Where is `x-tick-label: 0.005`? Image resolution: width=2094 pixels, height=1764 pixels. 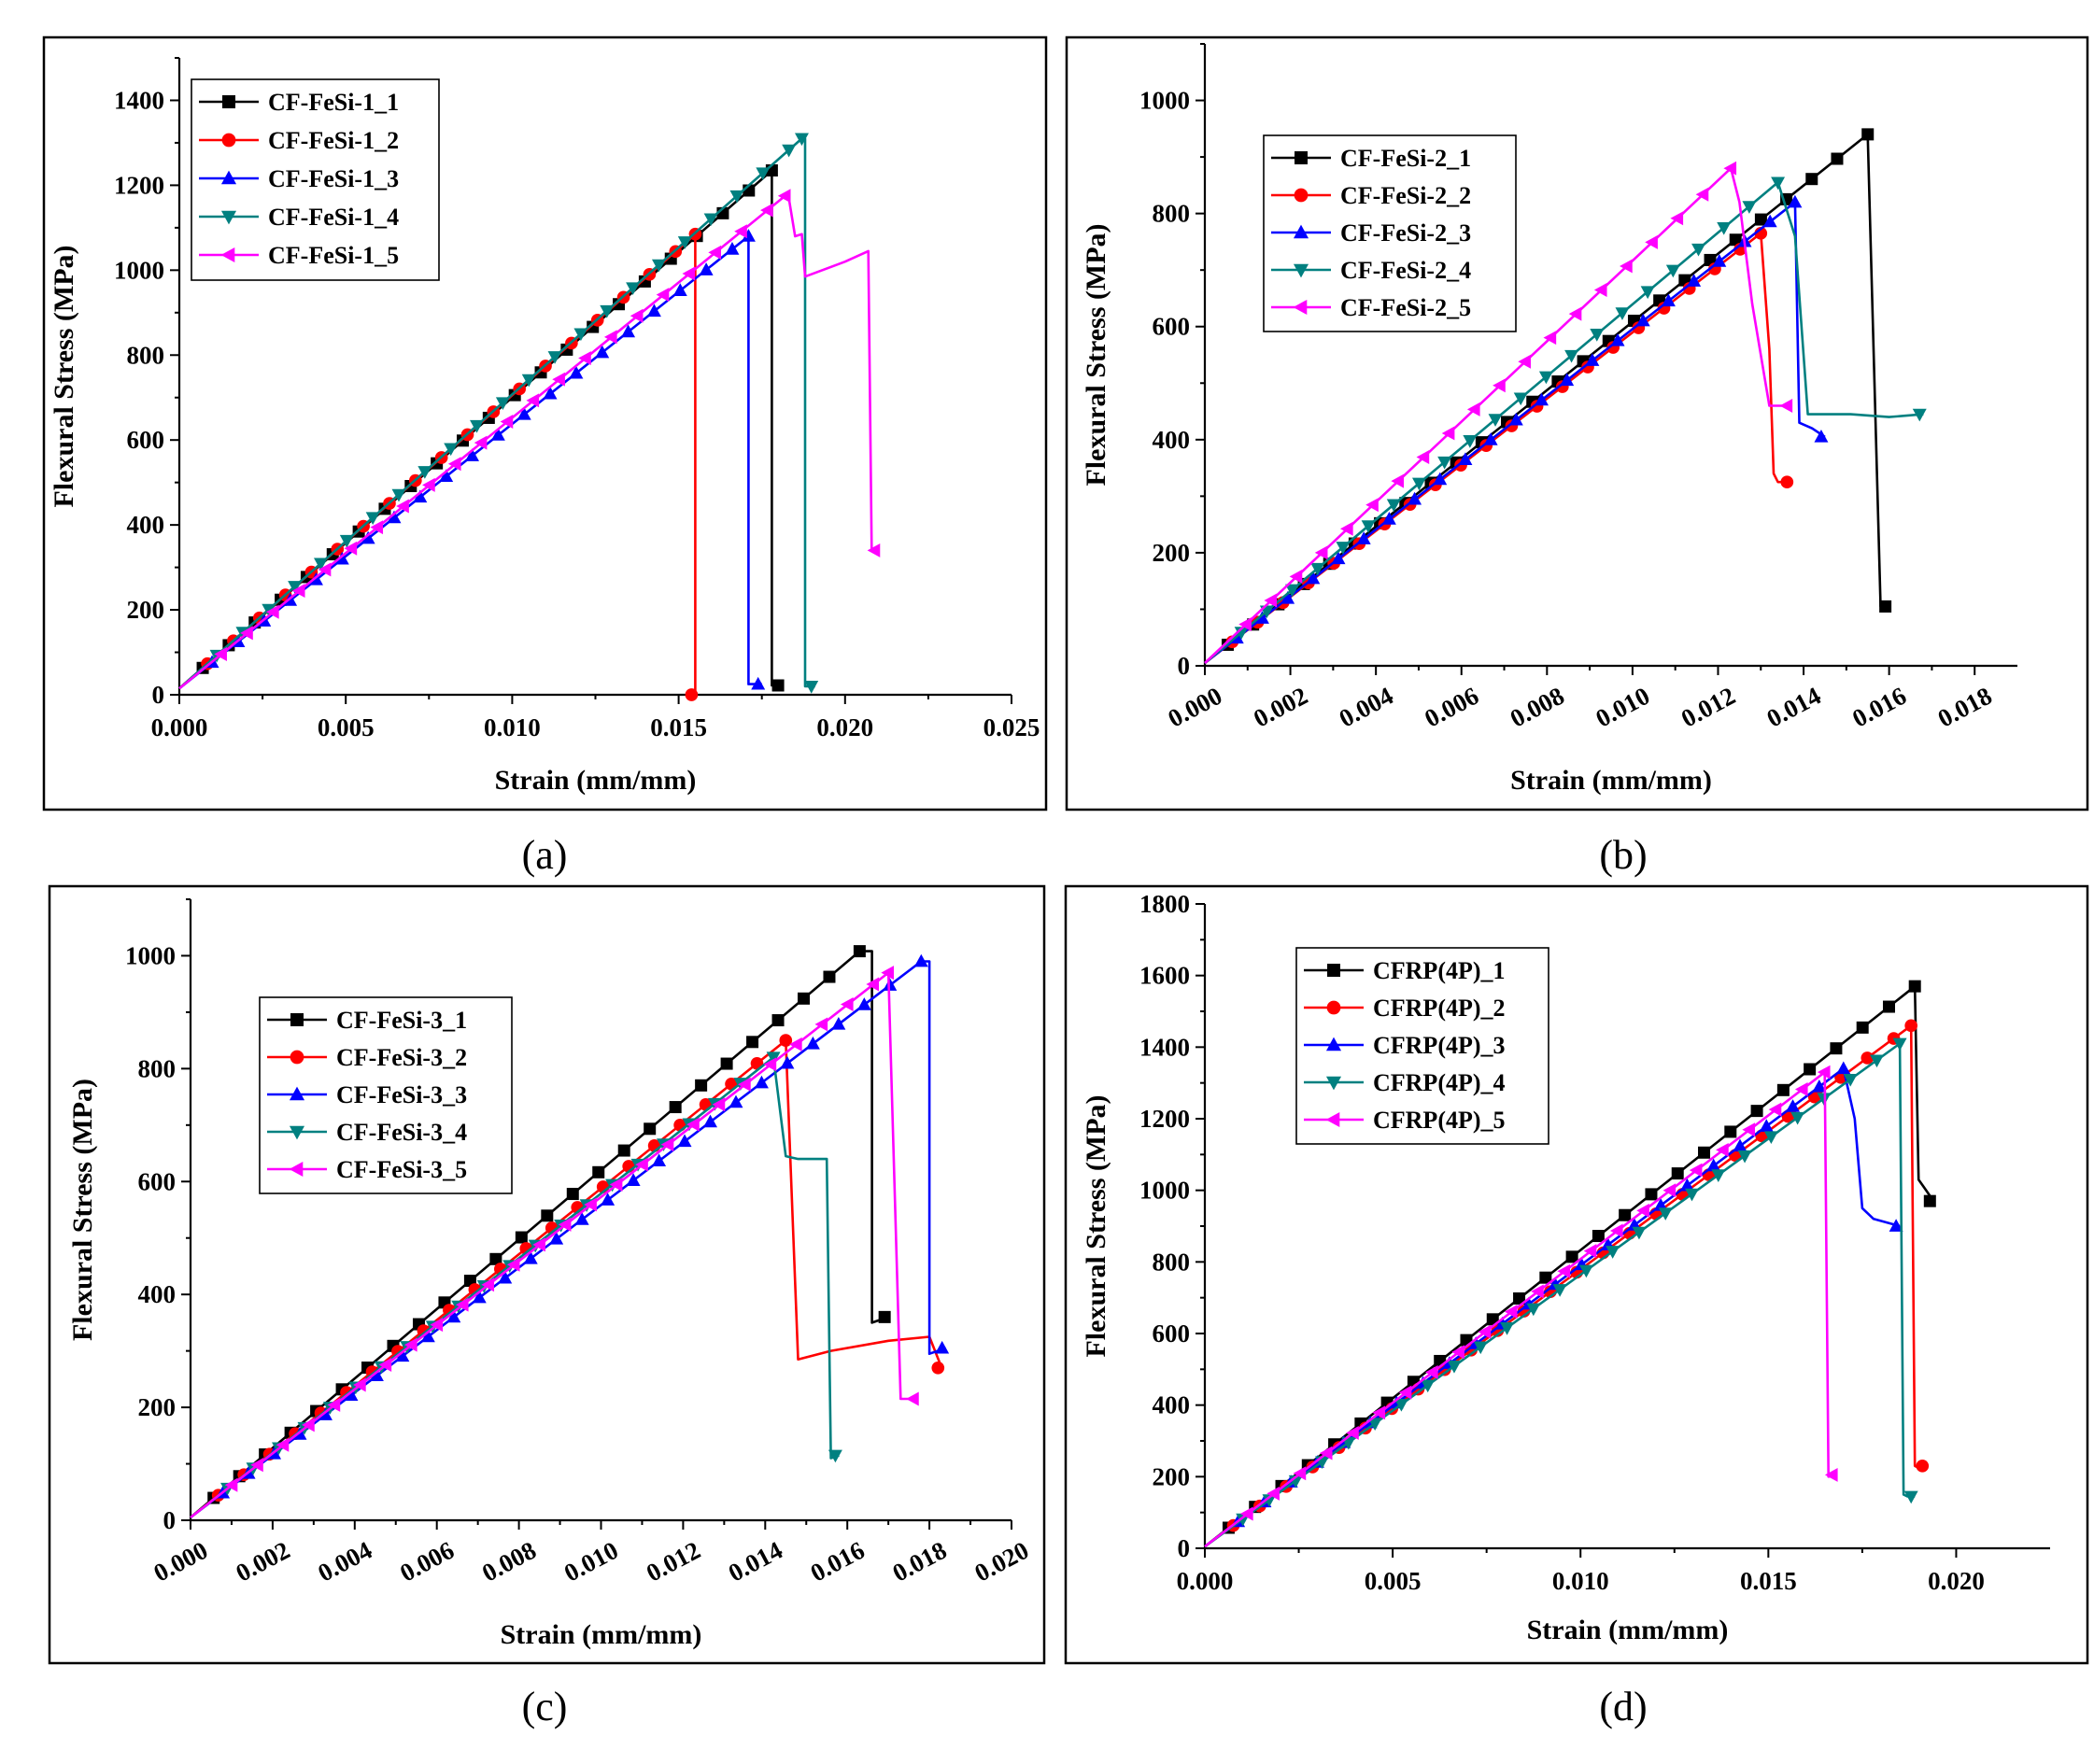 x-tick-label: 0.005 is located at coordinates (1393, 1581).